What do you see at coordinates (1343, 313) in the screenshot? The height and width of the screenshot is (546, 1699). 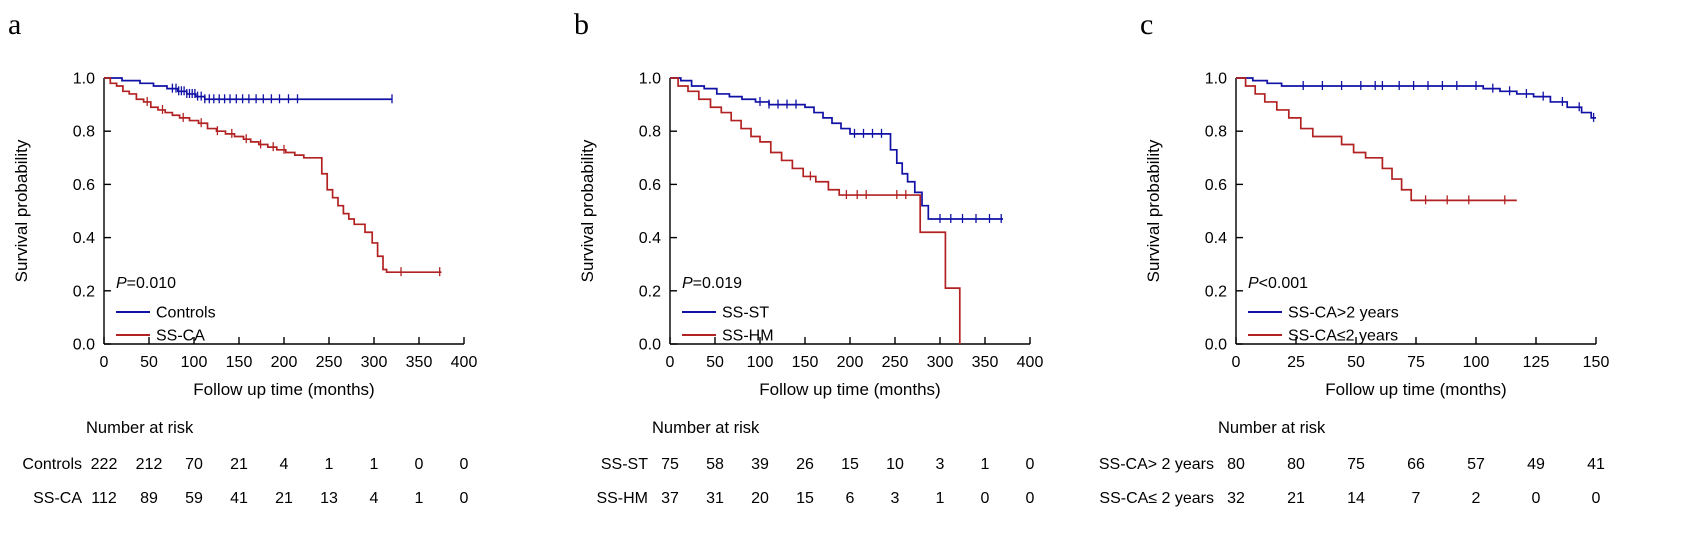 I see `legend-label-SS-CA>2 years: SS-CA>2 years` at bounding box center [1343, 313].